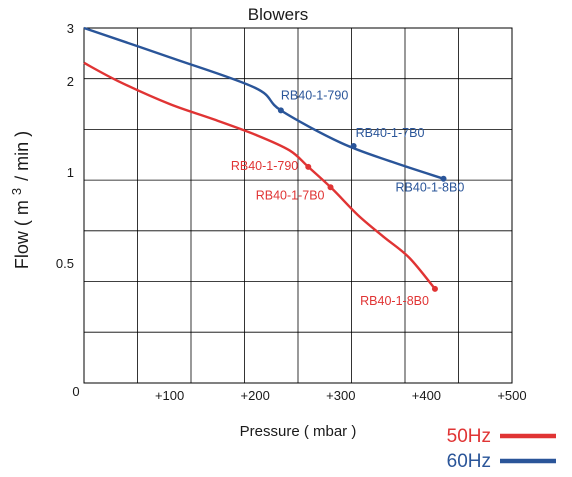  What do you see at coordinates (290, 195) in the screenshot?
I see `data-label-50hz: RB40-1-7B0` at bounding box center [290, 195].